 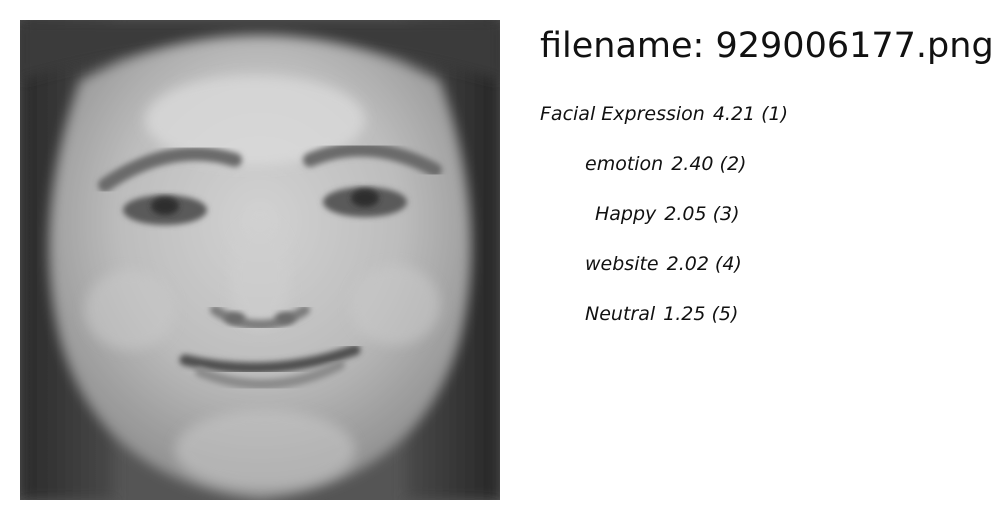 I want to click on prediction-score: 2.40, so click(x=692, y=164).